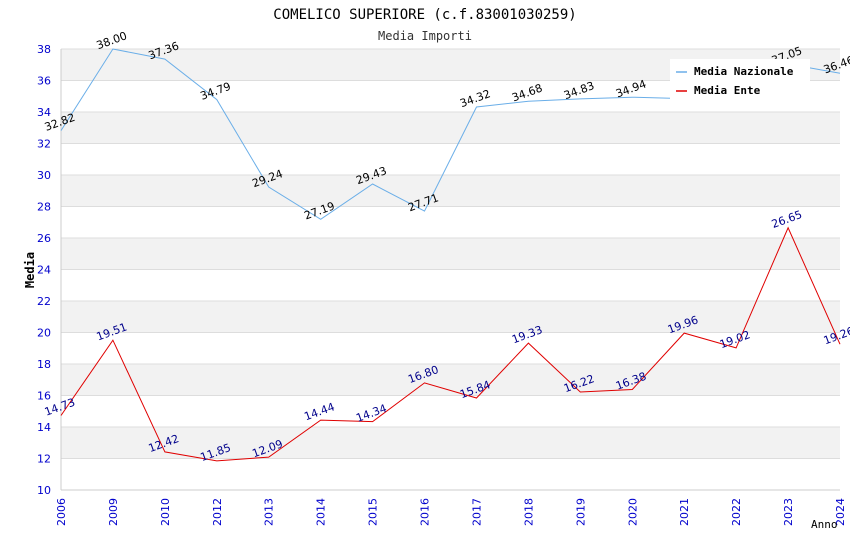 This screenshot has width=850, height=550. Describe the element at coordinates (61, 512) in the screenshot. I see `x-tick-label: 2006` at that location.